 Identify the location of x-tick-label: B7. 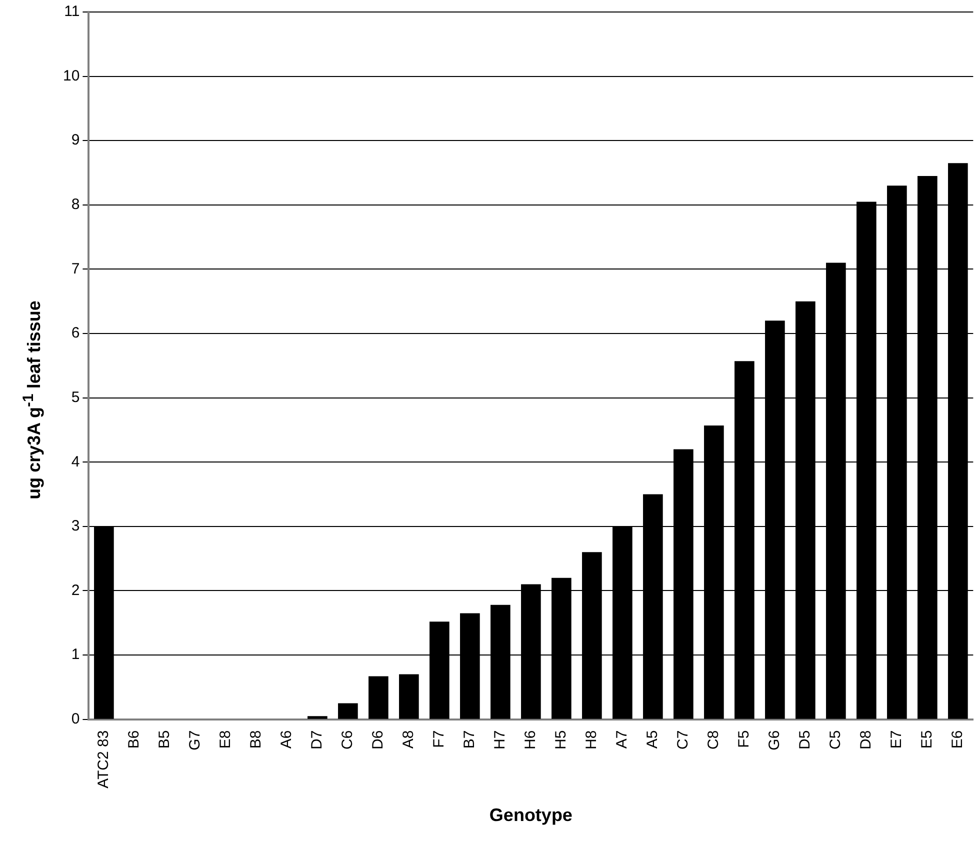
(469, 739).